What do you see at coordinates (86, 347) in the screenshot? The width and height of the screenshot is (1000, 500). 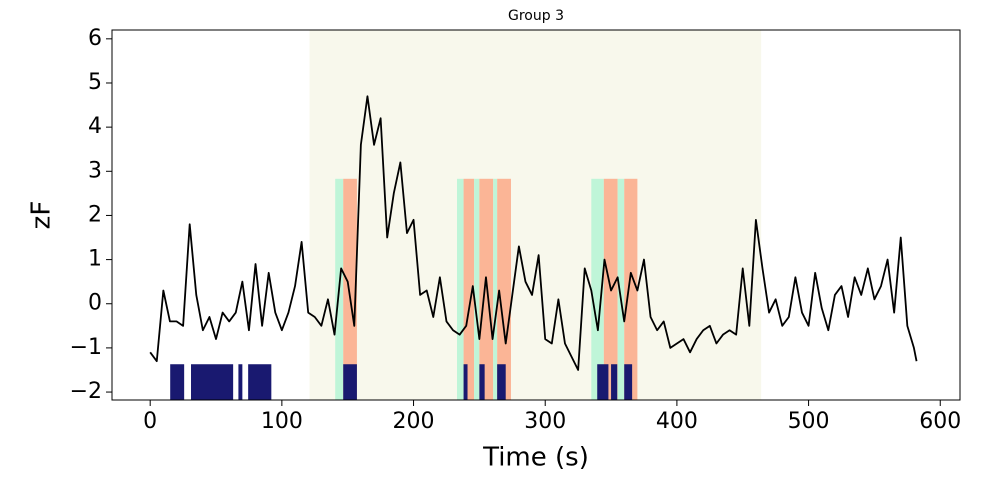 I see `y-tick-label: −1` at bounding box center [86, 347].